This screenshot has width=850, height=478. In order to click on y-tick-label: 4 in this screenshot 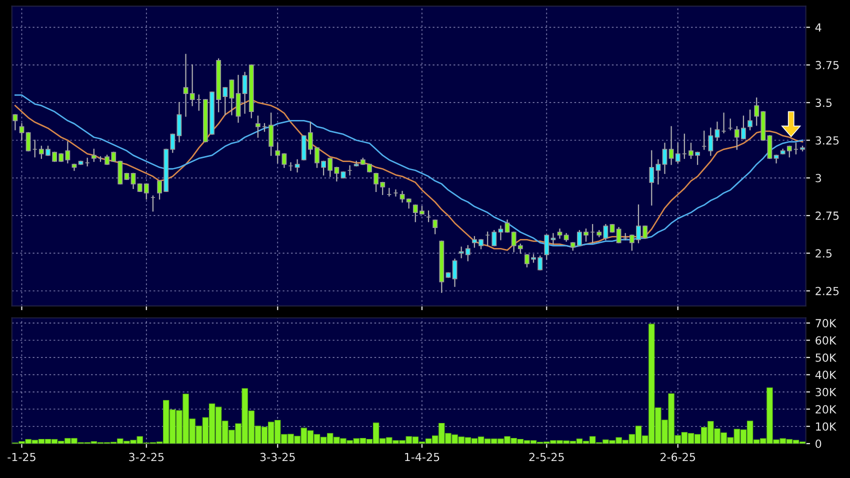, I will do `click(818, 27)`.